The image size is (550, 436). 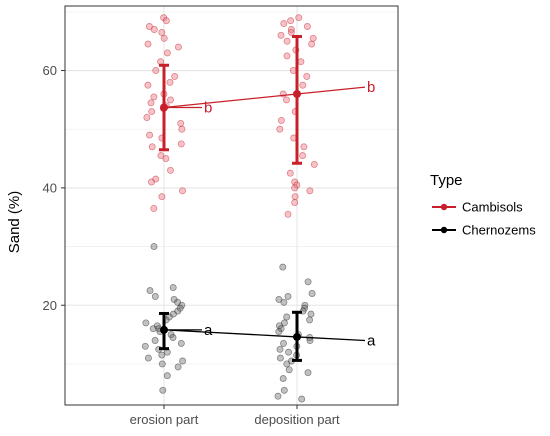 What do you see at coordinates (14, 222) in the screenshot?
I see `y-axis-title: Sand (%)` at bounding box center [14, 222].